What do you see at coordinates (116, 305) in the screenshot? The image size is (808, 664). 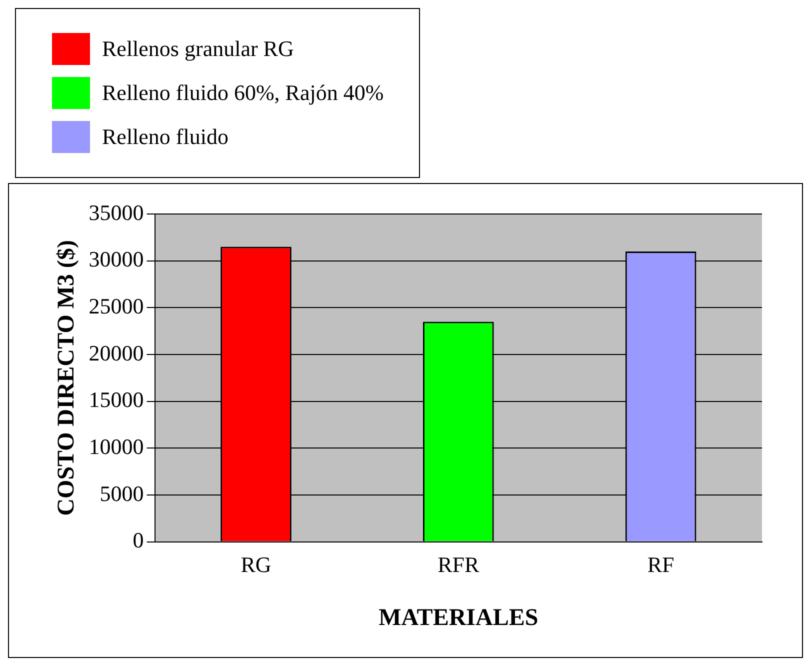 I see `y-tick-label: 25000` at bounding box center [116, 305].